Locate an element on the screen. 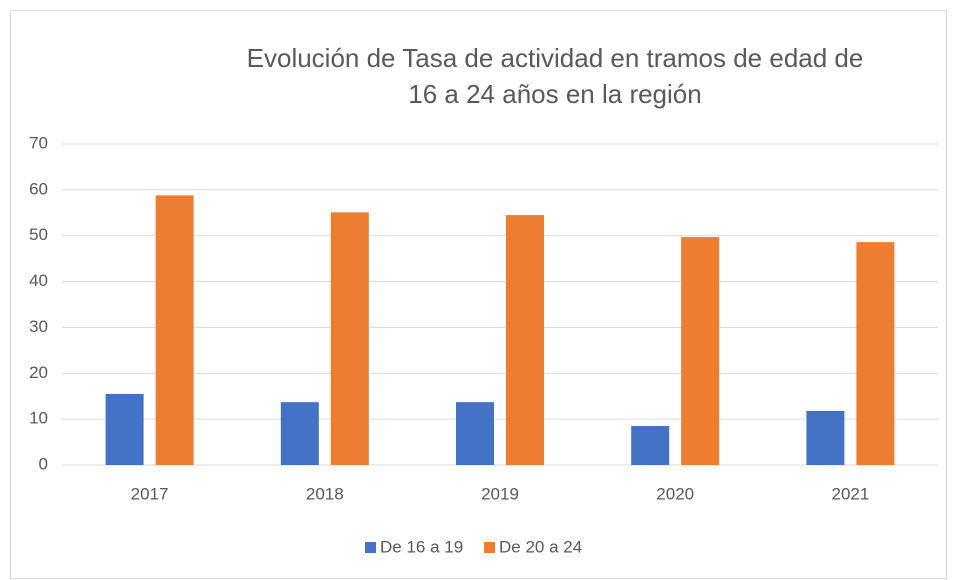 The height and width of the screenshot is (580, 956). x-tick-label: 2020 is located at coordinates (675, 493).